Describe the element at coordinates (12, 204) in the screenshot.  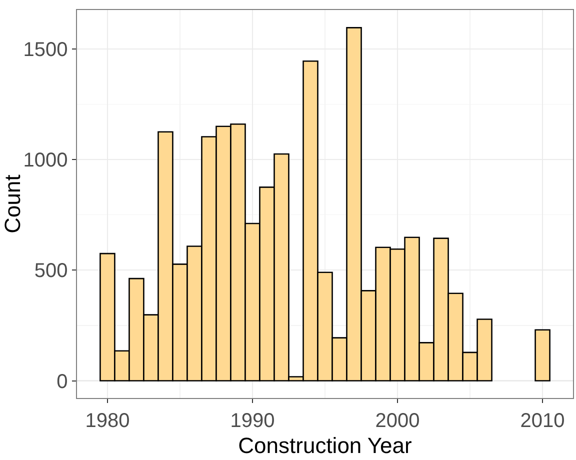
I see `y-axis-title: Count` at that location.